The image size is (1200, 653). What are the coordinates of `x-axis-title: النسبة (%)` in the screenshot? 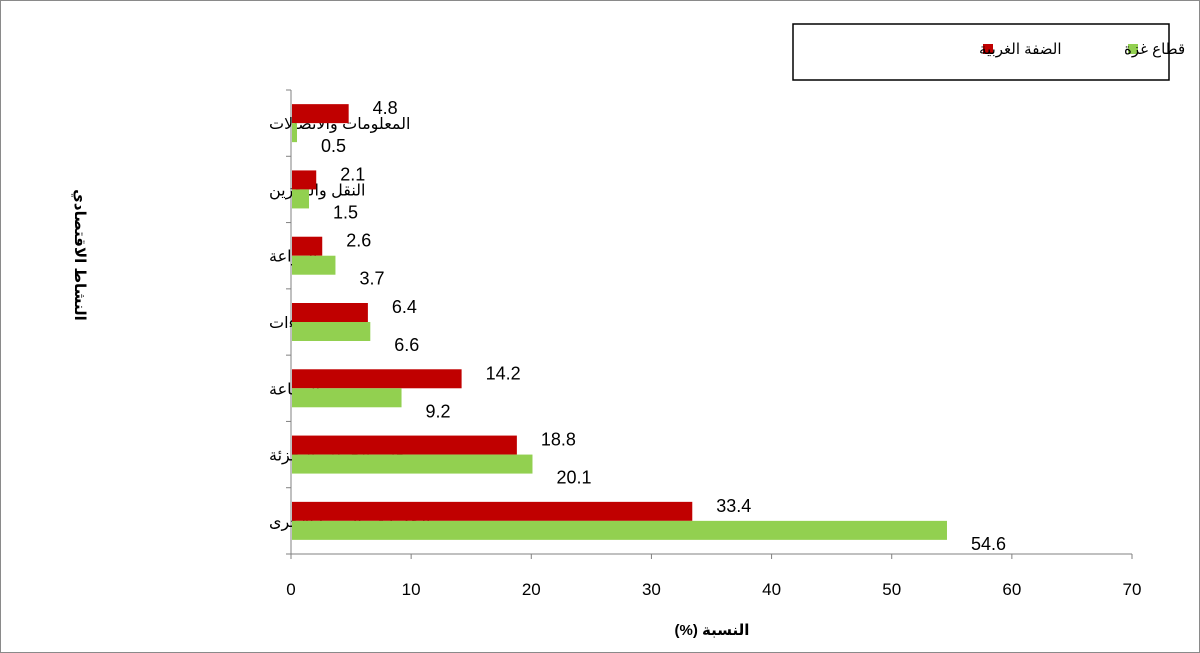 It's located at (712, 630).